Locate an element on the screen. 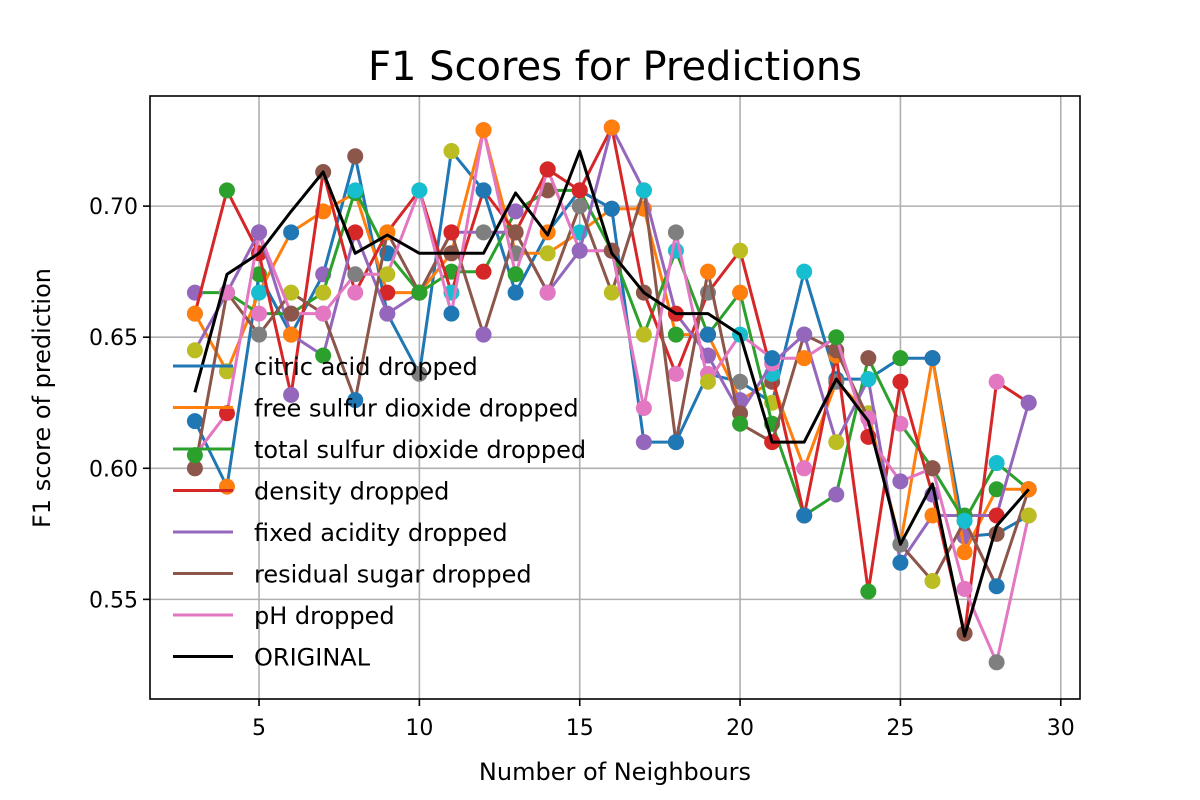 The image size is (1200, 800). x-axis-ticks: 5 10 15 20 25 30 is located at coordinates (663, 720).